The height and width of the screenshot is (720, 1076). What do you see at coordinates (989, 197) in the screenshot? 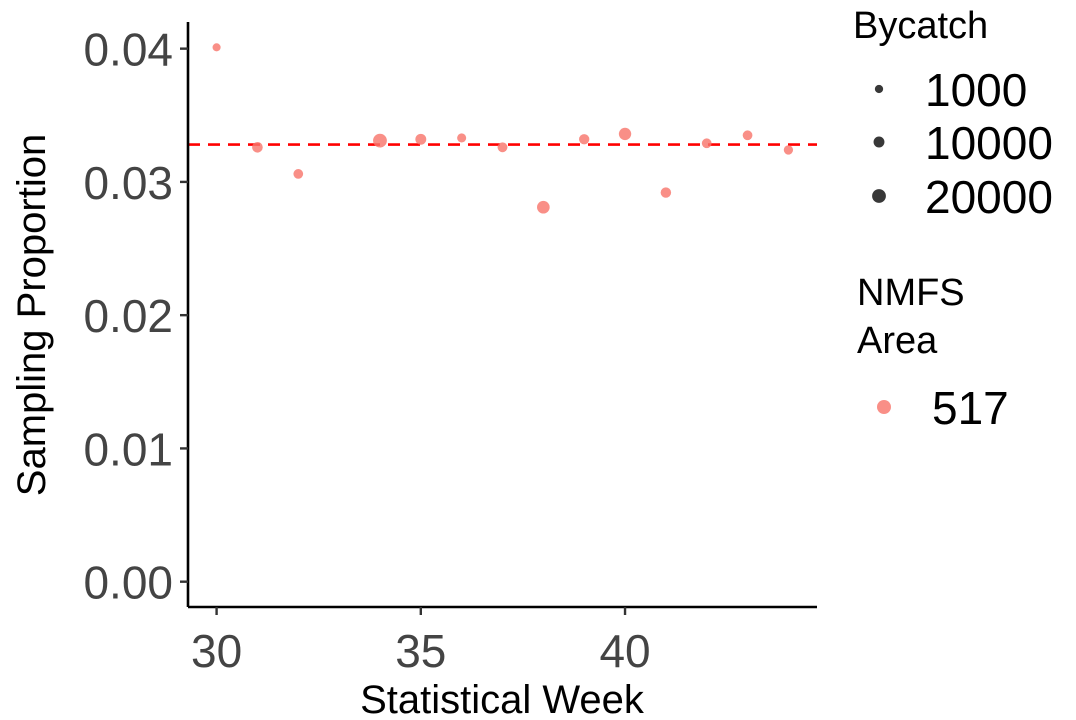
I see `legend-size-label: 20000` at bounding box center [989, 197].